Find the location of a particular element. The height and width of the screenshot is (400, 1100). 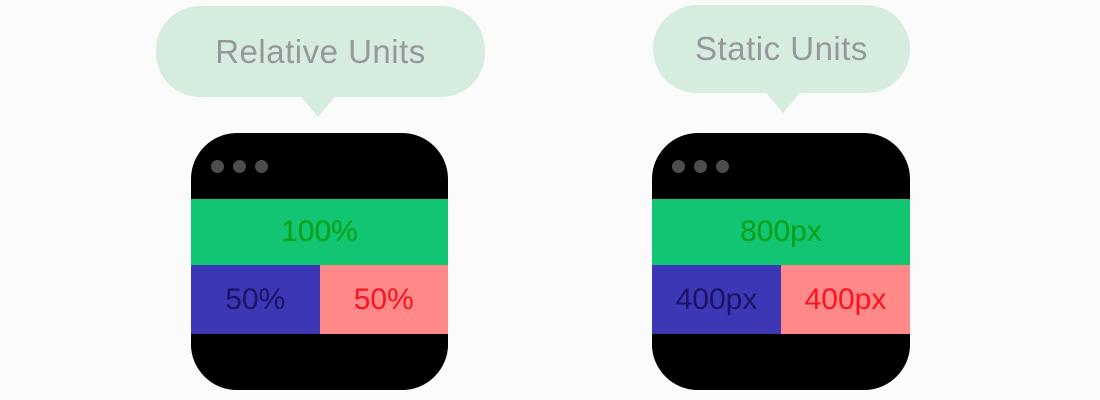

bubble-label: Static Units is located at coordinates (781, 48).